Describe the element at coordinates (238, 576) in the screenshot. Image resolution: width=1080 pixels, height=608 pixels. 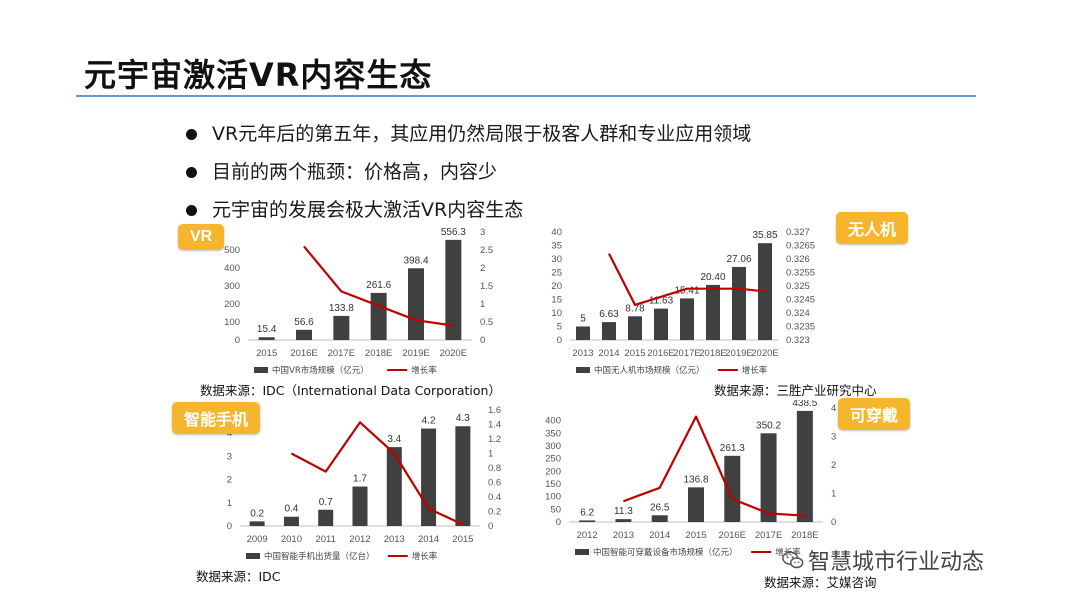
I see `phone-source: 数据来源：IDC` at that location.